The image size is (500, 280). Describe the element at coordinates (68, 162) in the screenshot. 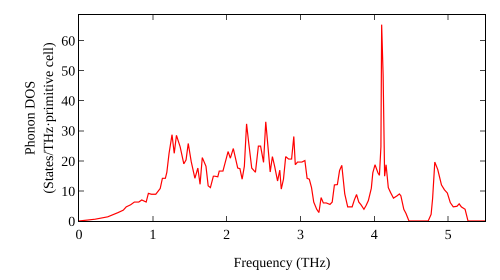

I see `y-tick-label: 20` at that location.